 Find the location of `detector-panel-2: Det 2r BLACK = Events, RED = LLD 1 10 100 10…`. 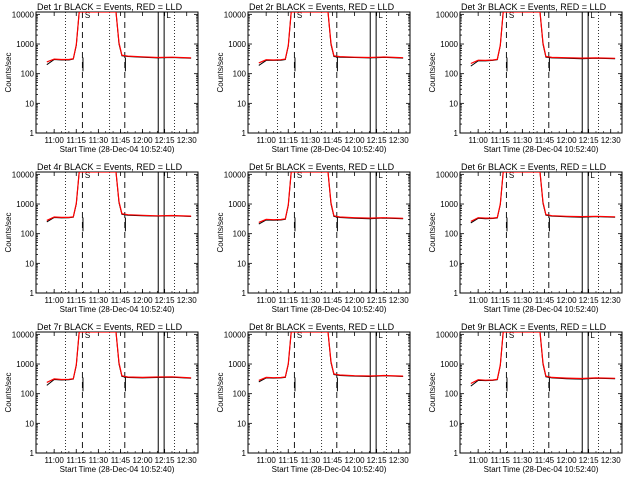

detector-panel-2: Det 2r BLACK = Events, RED = LLD 1 10 100 10… is located at coordinates (313, 78).